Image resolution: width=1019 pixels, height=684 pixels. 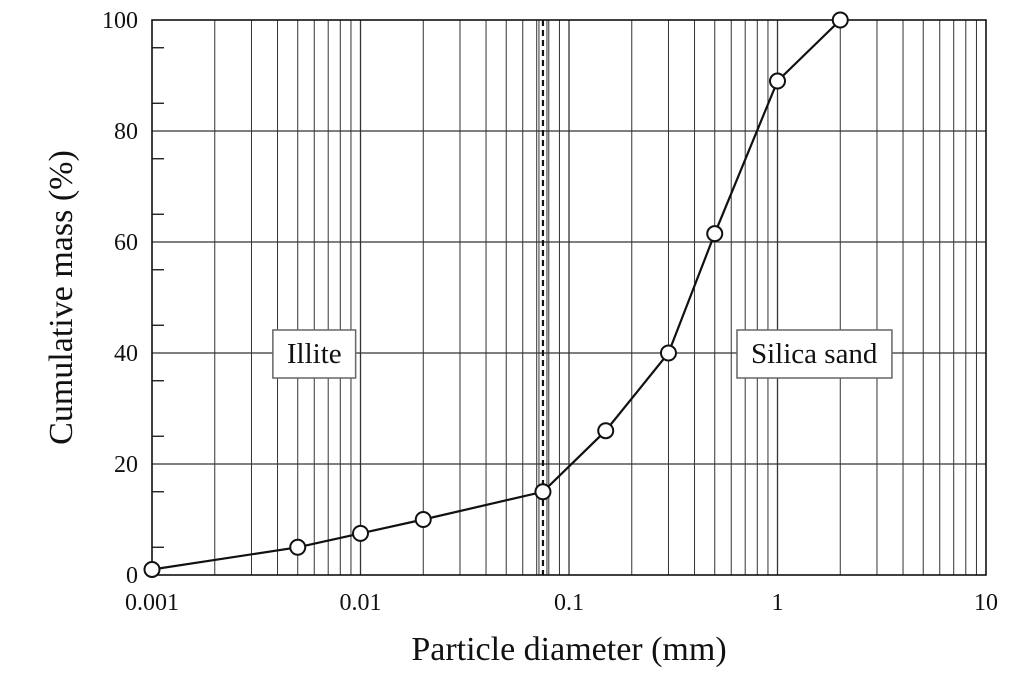 I want to click on x-axis-title: Particle diameter (mm), so click(x=568, y=649).